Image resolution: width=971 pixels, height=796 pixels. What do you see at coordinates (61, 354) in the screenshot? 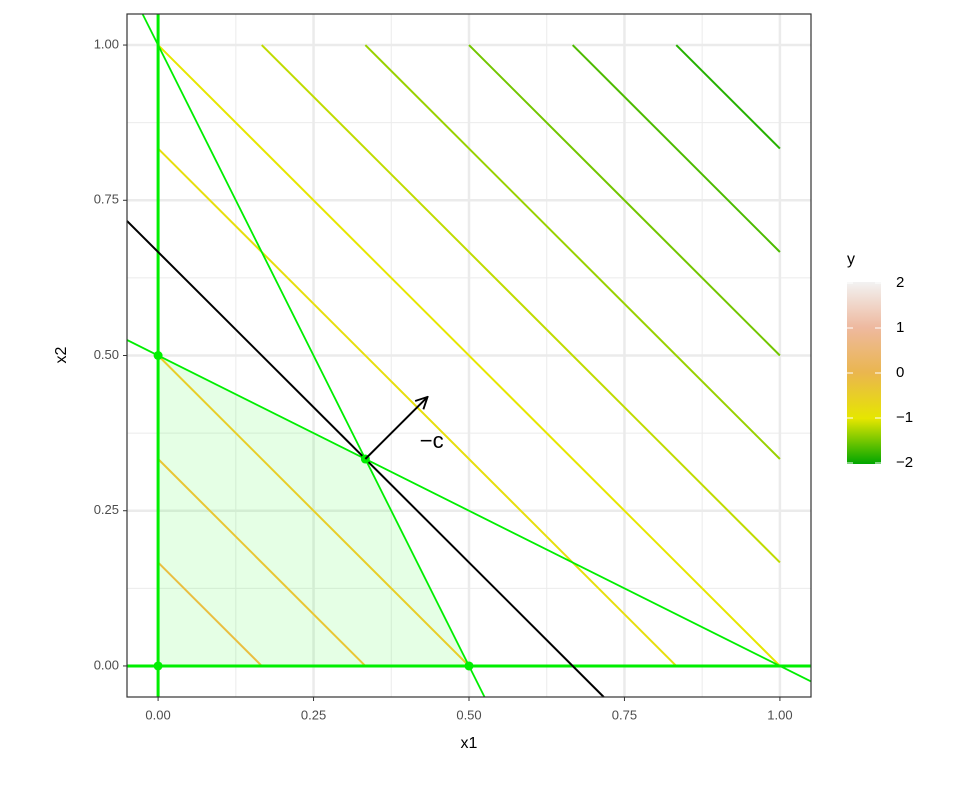
I see `y-axis-title: x2` at bounding box center [61, 354].